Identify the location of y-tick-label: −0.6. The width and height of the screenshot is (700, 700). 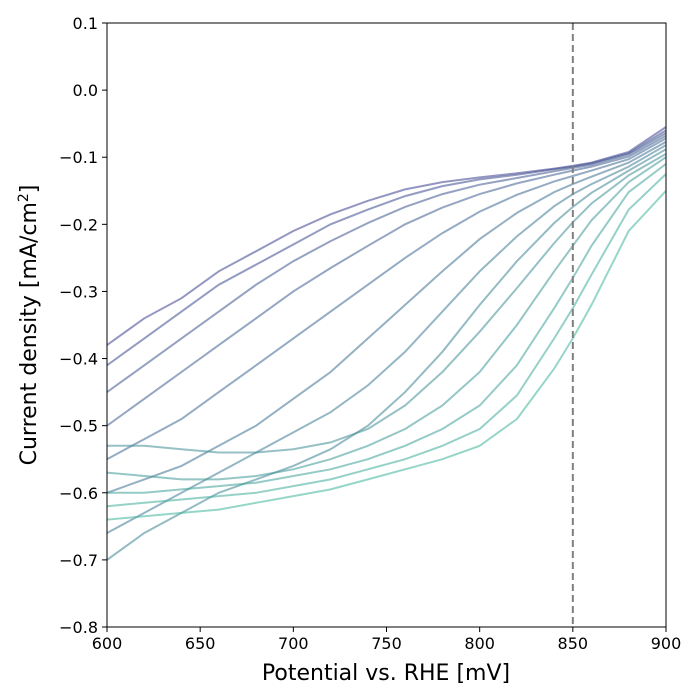
(78, 493).